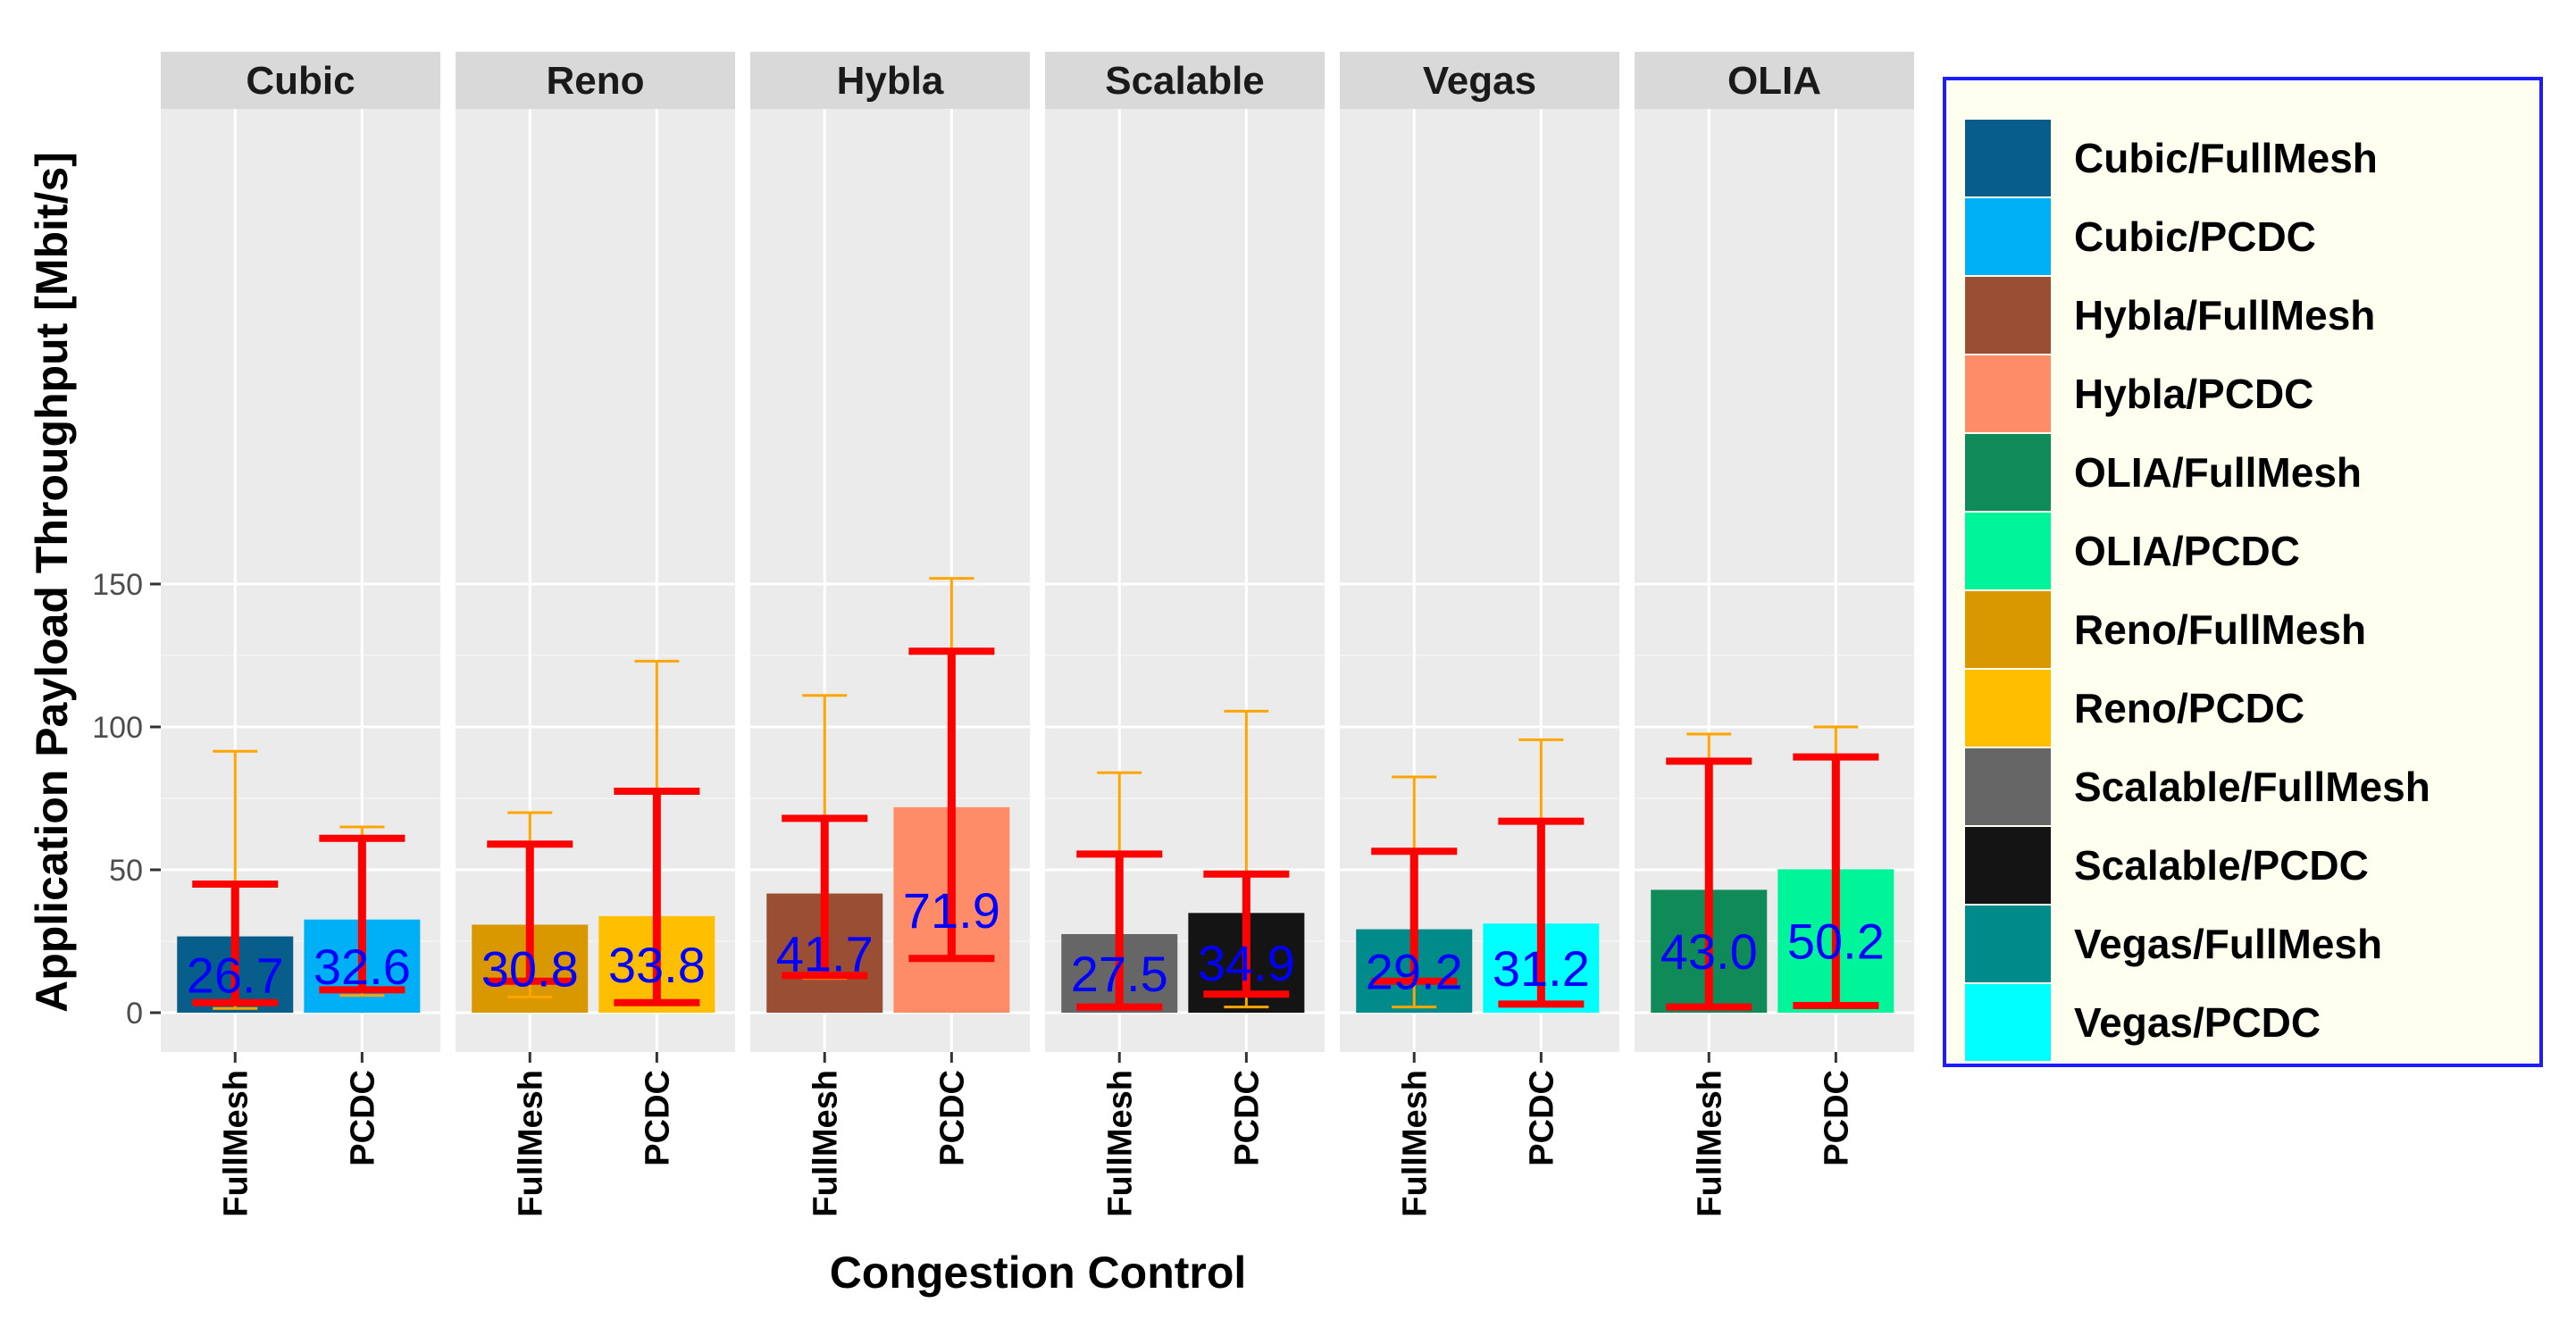  I want to click on legend-item: OLIA/FullMesh, so click(2163, 473).